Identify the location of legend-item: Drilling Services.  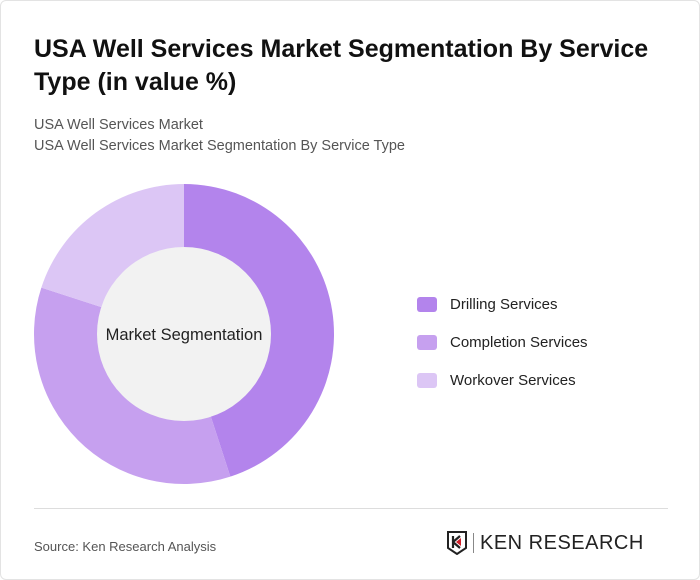
(502, 304).